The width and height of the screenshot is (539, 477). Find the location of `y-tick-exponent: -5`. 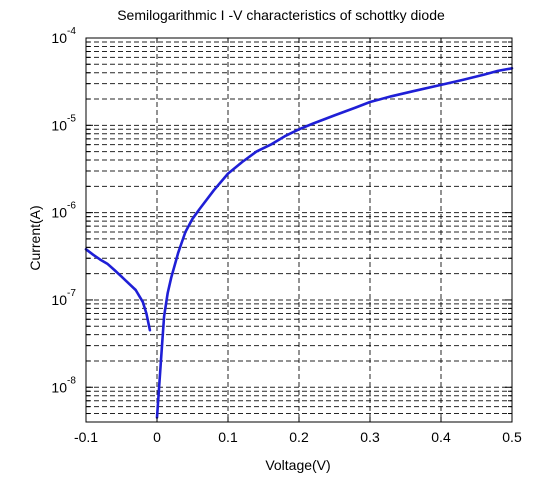

y-tick-exponent: -5 is located at coordinates (71, 118).